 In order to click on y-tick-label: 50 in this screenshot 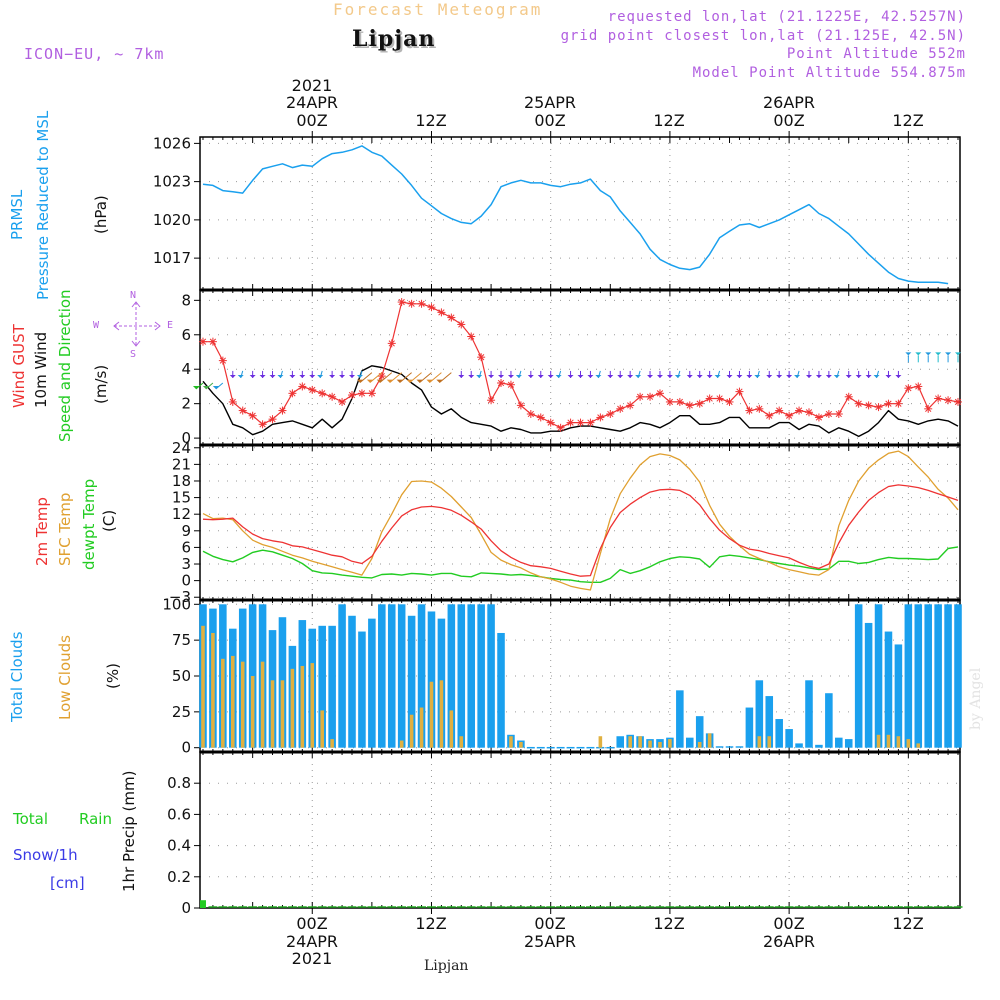, I will do `click(181, 676)`.